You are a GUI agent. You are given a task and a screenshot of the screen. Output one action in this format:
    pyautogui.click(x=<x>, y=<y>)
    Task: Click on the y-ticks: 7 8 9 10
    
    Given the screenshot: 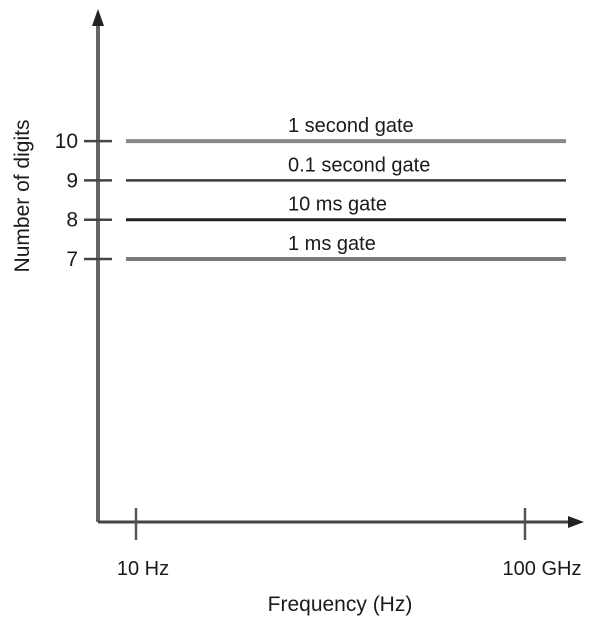 What is the action you would take?
    pyautogui.click(x=83, y=200)
    